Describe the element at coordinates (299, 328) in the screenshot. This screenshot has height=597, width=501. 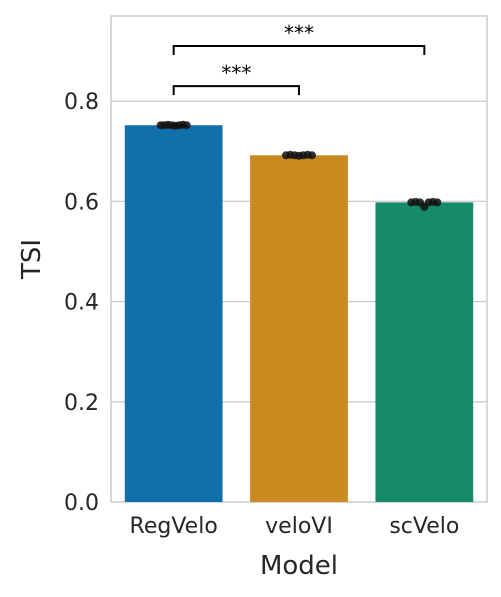
I see `bar-velovi` at that location.